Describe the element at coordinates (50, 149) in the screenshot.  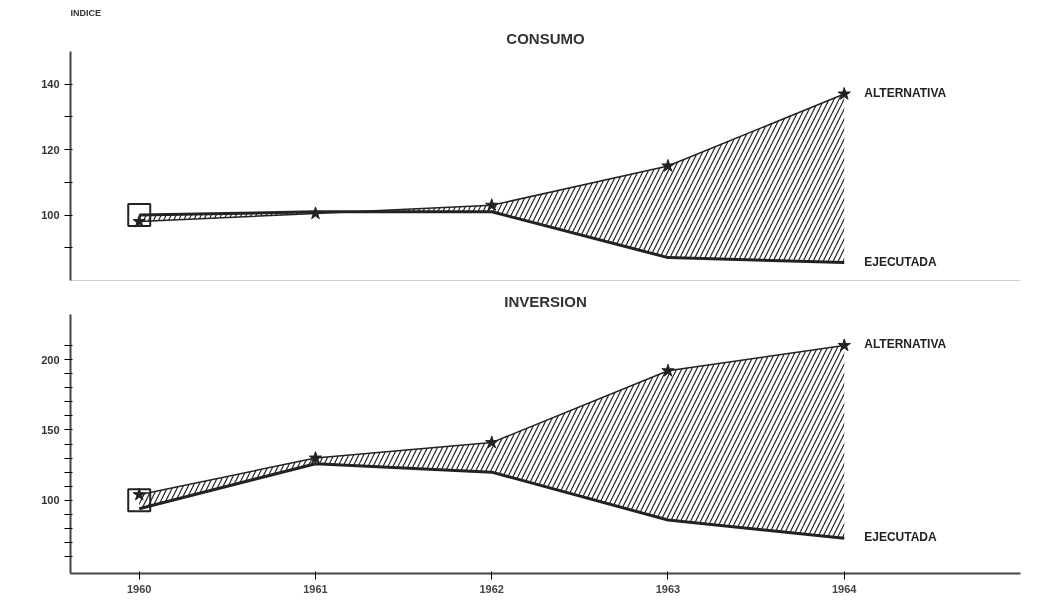
I see `y-tick-label: 120` at that location.